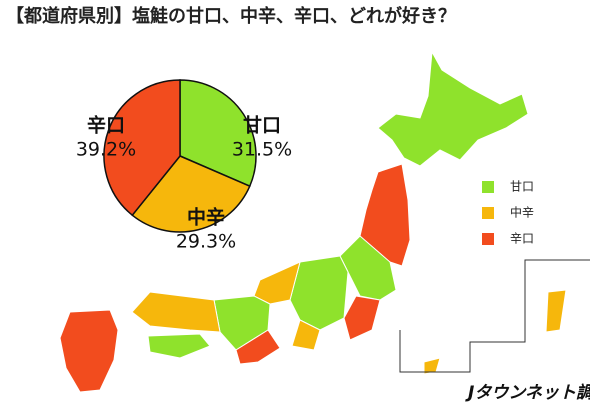 The image size is (590, 411). What do you see at coordinates (319, 293) in the screenshot?
I see `chubu` at bounding box center [319, 293].